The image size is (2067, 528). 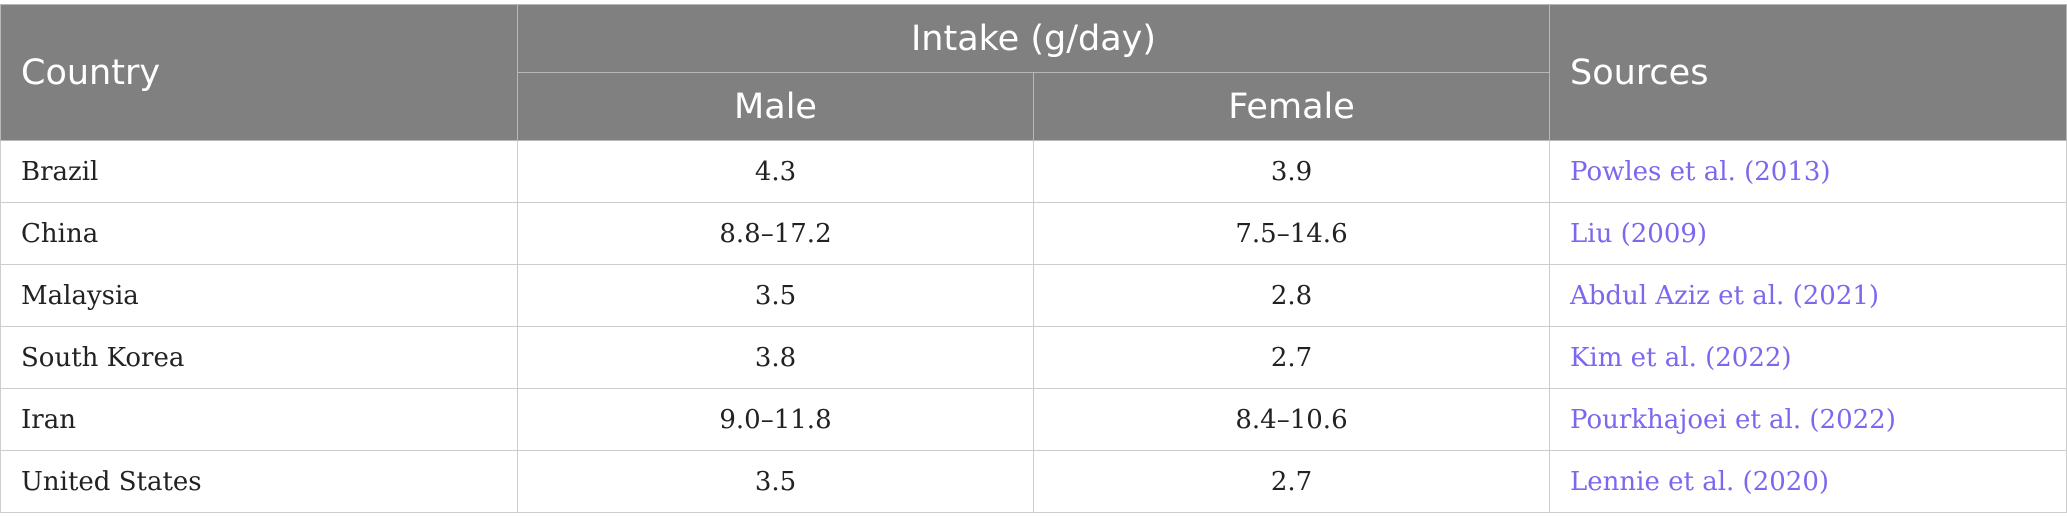 I want to click on source-link: Powles et al. (2013), so click(x=1808, y=171).